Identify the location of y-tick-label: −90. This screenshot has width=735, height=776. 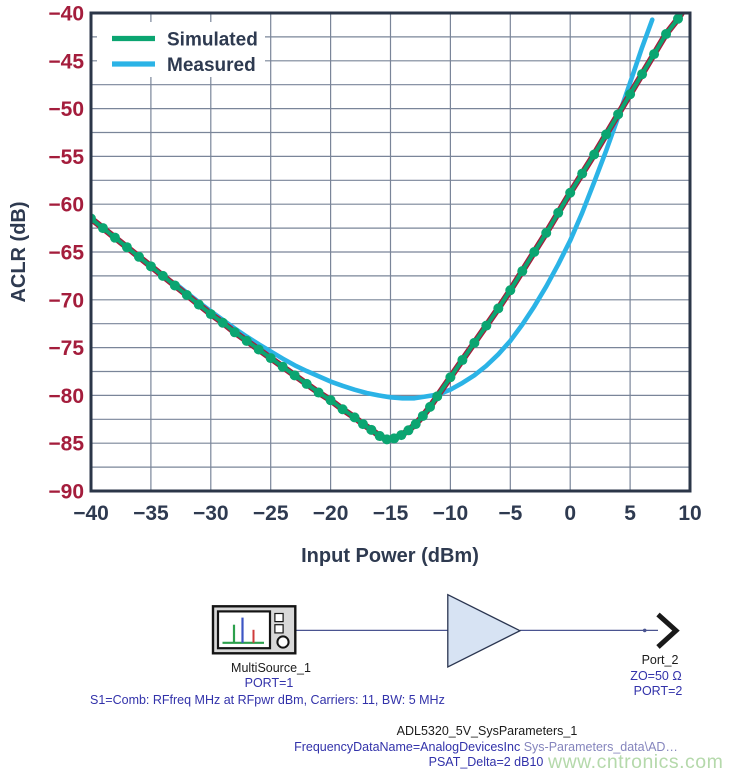
(66, 492).